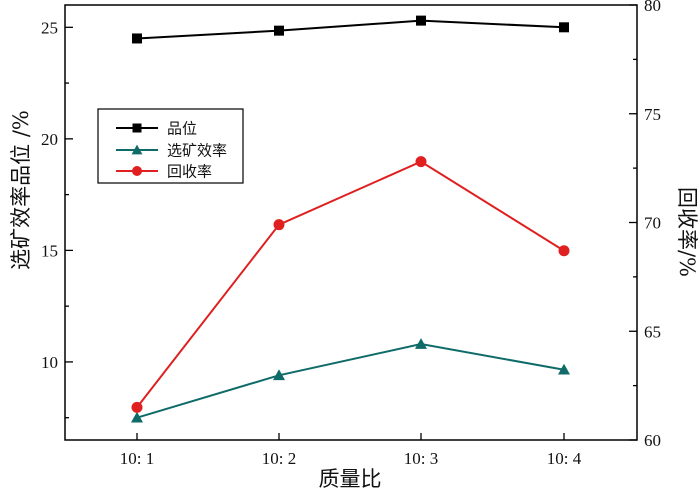 The width and height of the screenshot is (700, 500). I want to click on legend-label: 回收率, so click(189, 172).